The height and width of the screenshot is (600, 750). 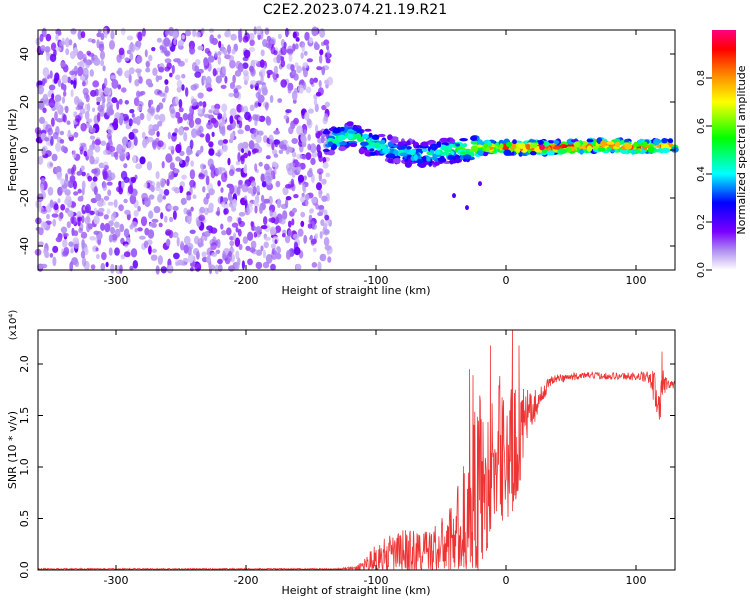 What do you see at coordinates (24, 519) in the screenshot?
I see `y-tick-label: 0.5` at bounding box center [24, 519].